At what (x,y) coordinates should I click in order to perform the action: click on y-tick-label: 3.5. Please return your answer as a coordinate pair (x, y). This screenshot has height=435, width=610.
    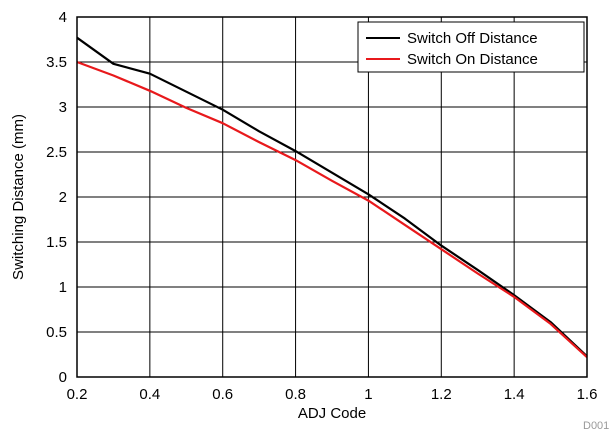
    Looking at the image, I should click on (56, 62).